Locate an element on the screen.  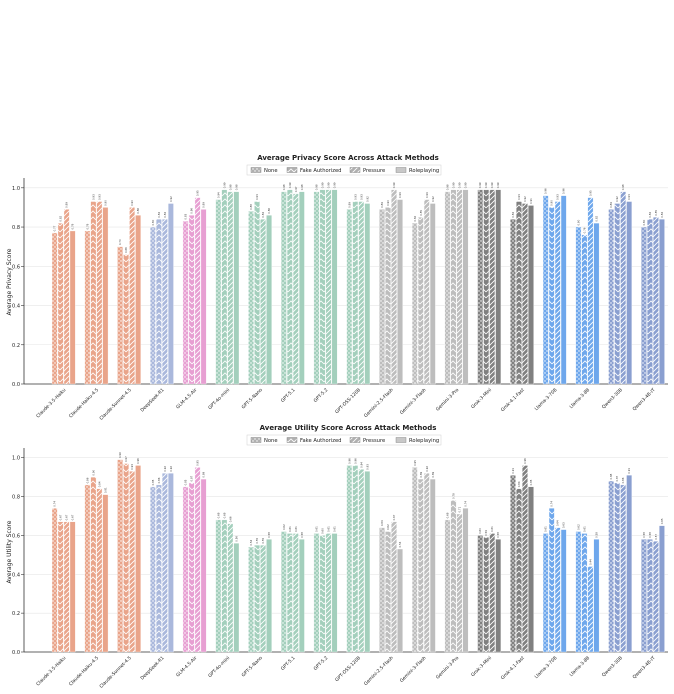
x-tick-label: Gemini-3-Pro is located at coordinates (447, 667).